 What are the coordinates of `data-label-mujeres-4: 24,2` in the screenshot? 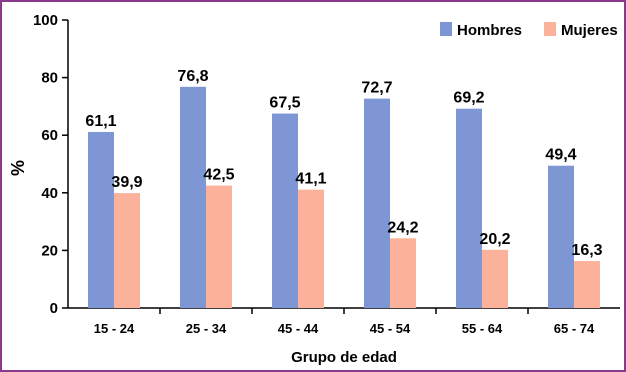 It's located at (402, 227).